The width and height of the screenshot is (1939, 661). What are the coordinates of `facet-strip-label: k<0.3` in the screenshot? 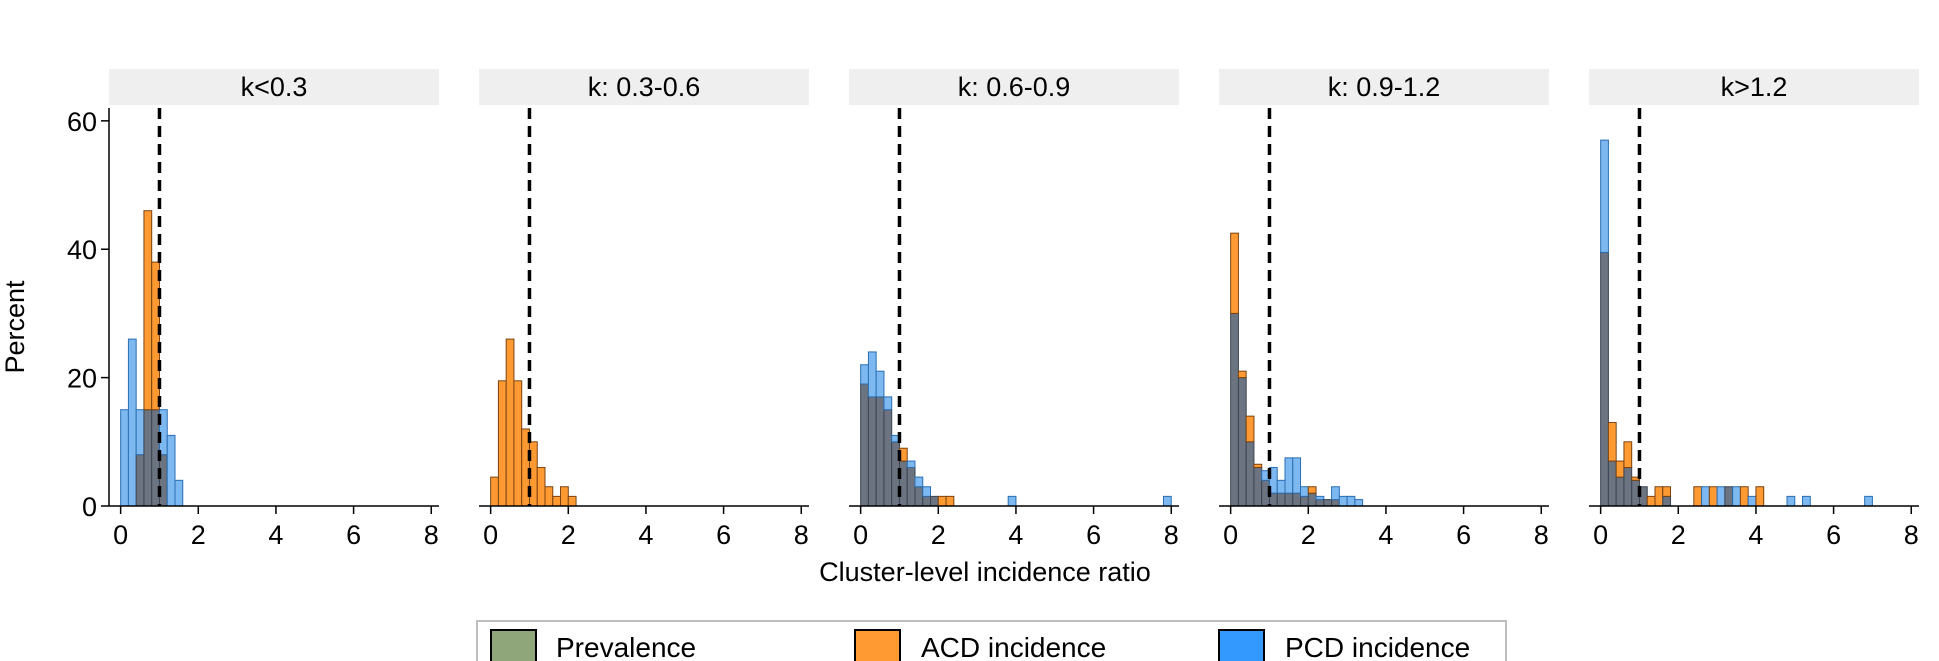 It's located at (274, 87).